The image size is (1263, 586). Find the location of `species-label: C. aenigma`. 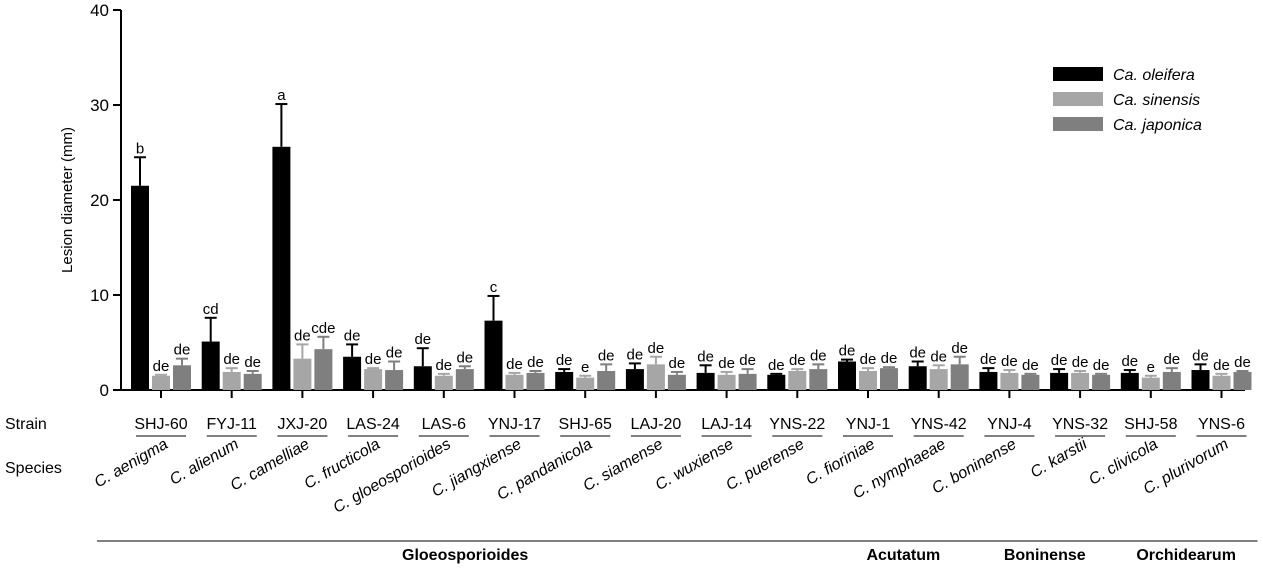

species-label: C. aenigma is located at coordinates (131, 464).